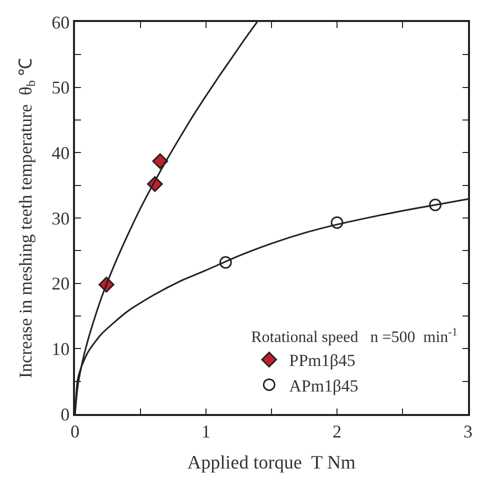  What do you see at coordinates (61, 22) in the screenshot?
I see `y-tick-label: 60` at bounding box center [61, 22].